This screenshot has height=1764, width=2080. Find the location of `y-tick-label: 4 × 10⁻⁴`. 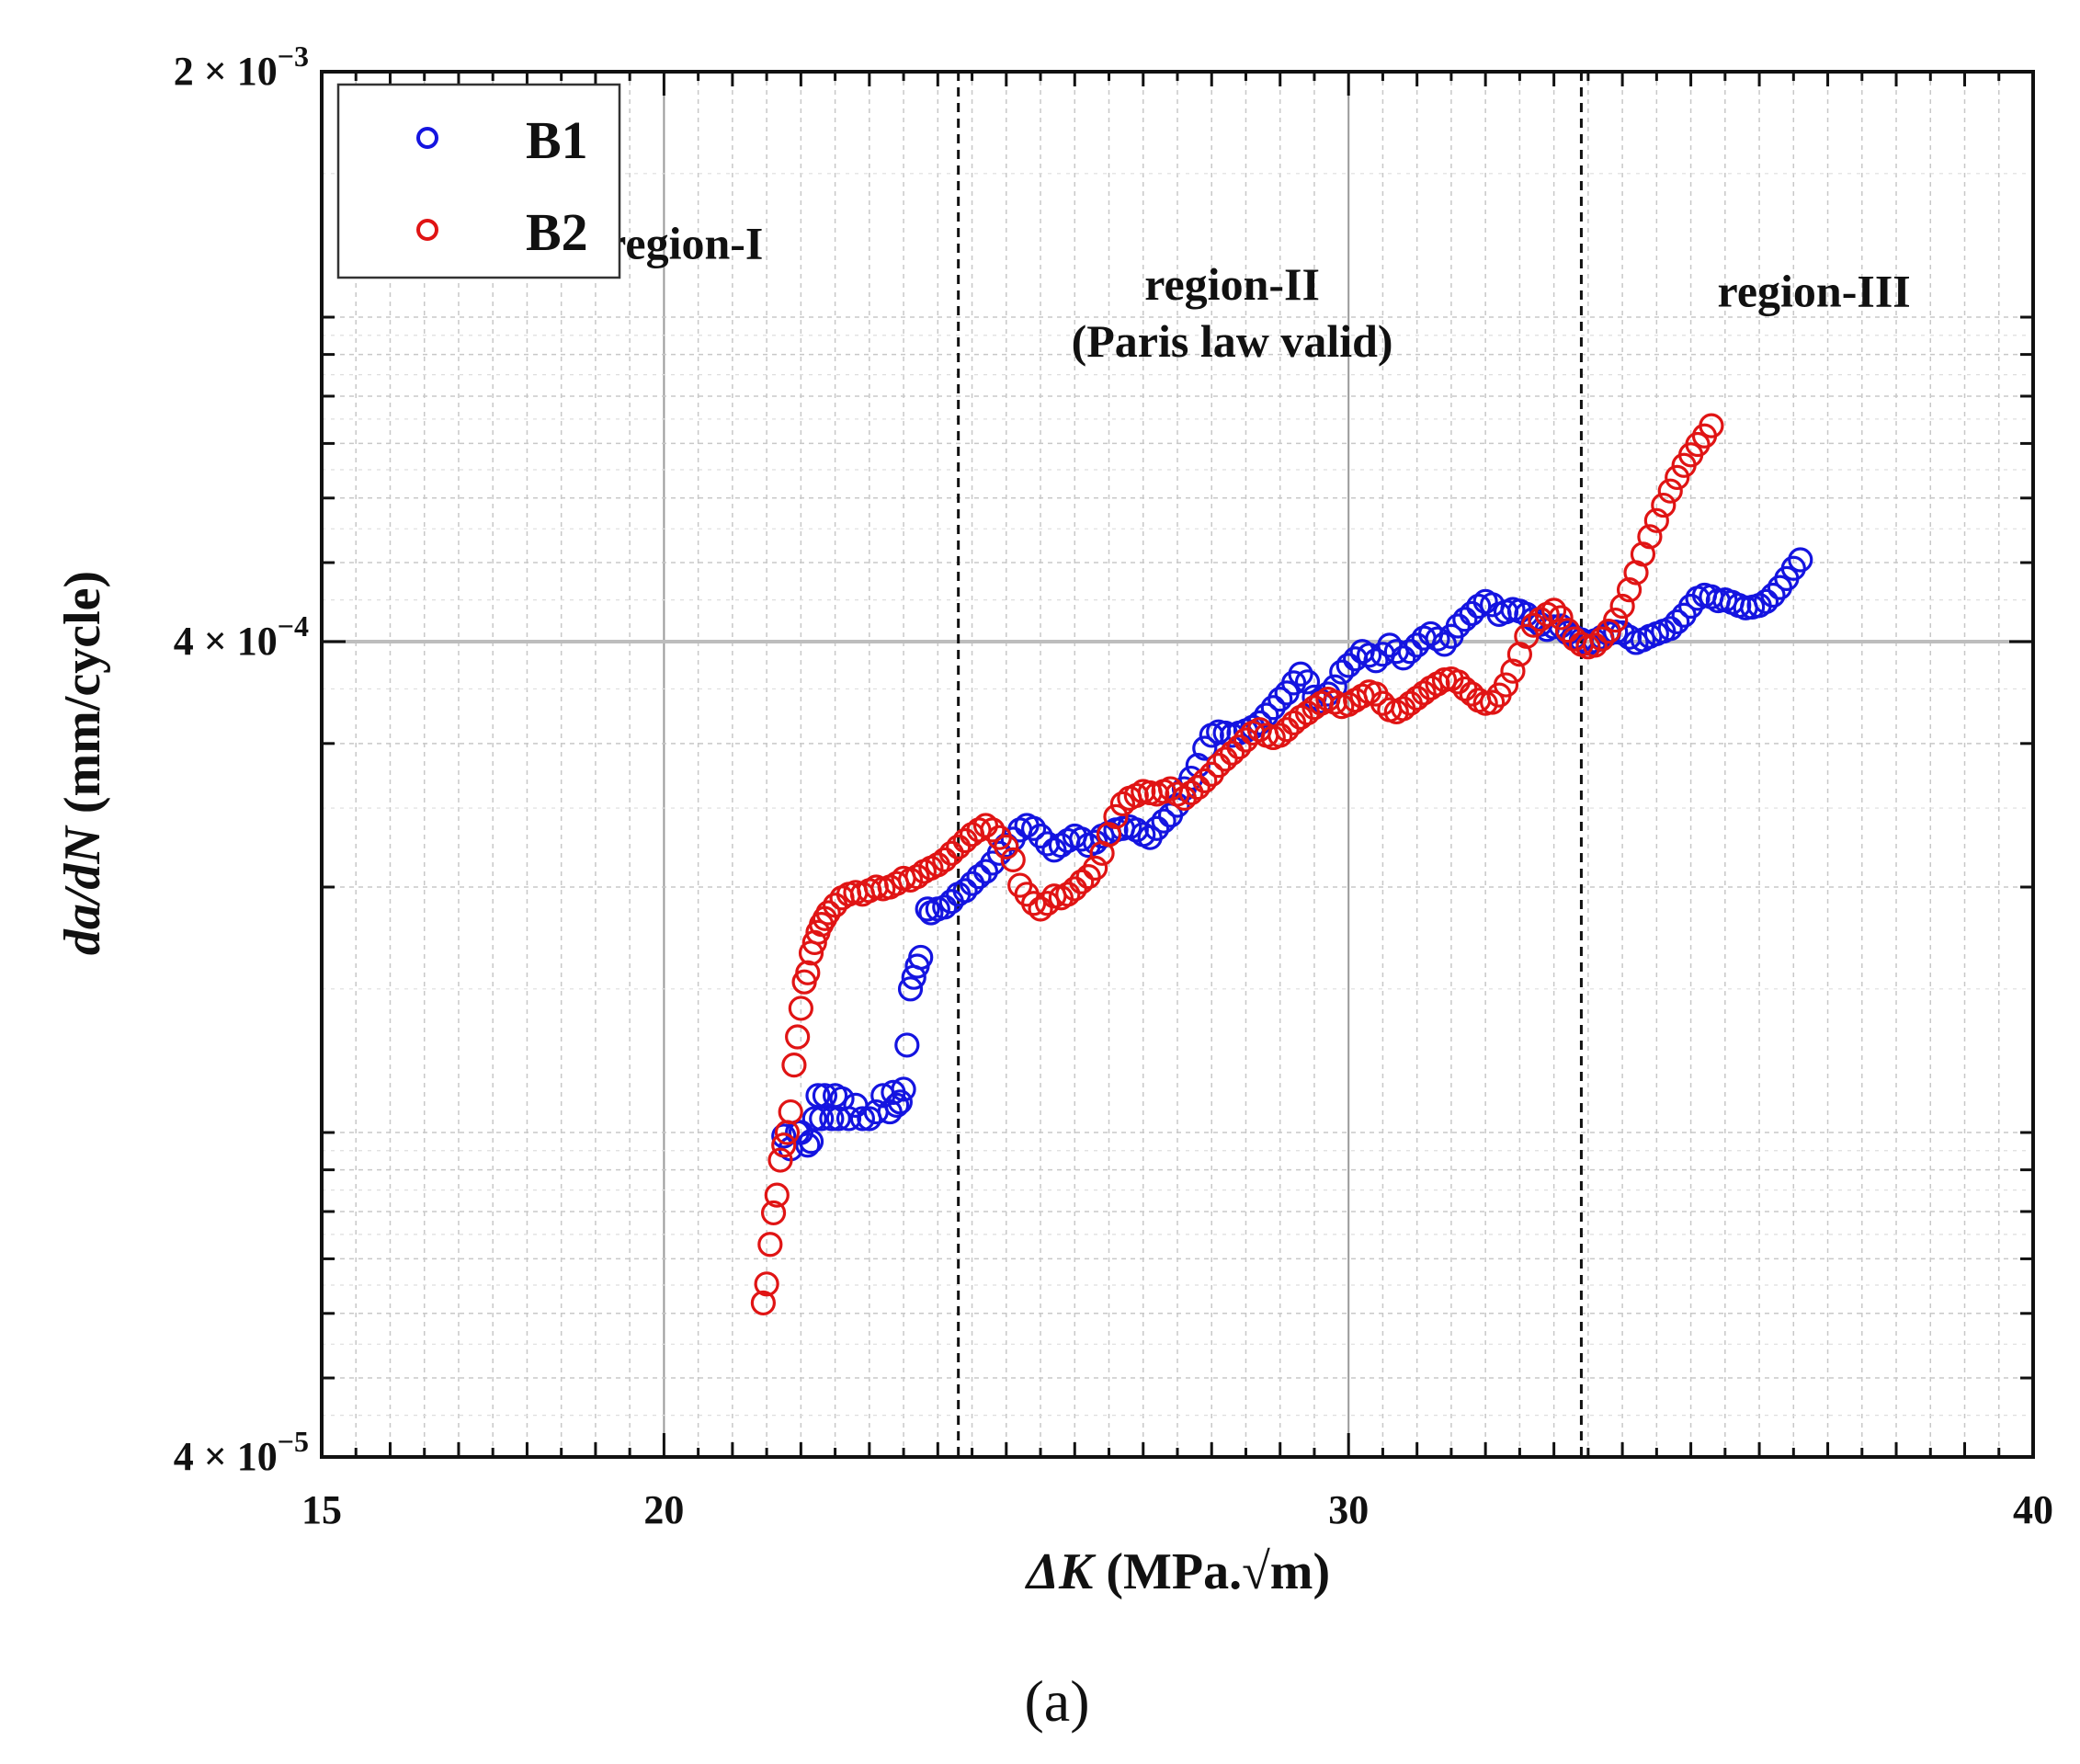

y-tick-label: 4 × 10⁻⁴ is located at coordinates (241, 636).